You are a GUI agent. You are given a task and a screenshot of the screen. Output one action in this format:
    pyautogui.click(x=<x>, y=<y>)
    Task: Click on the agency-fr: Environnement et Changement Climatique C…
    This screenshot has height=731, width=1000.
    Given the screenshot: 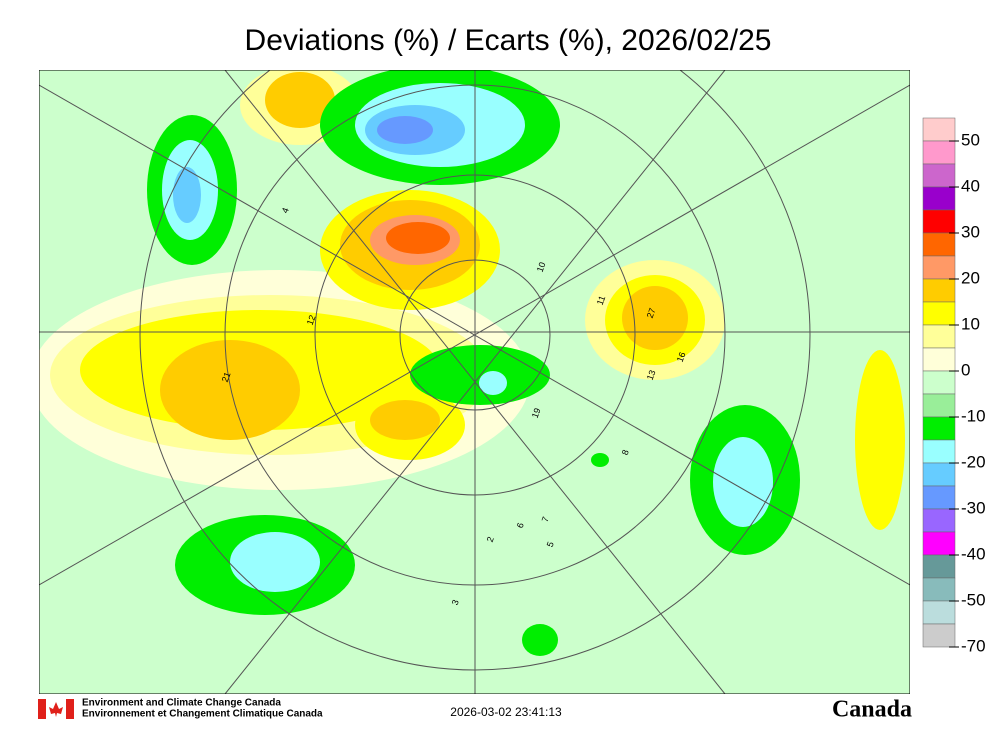 What is the action you would take?
    pyautogui.click(x=202, y=714)
    